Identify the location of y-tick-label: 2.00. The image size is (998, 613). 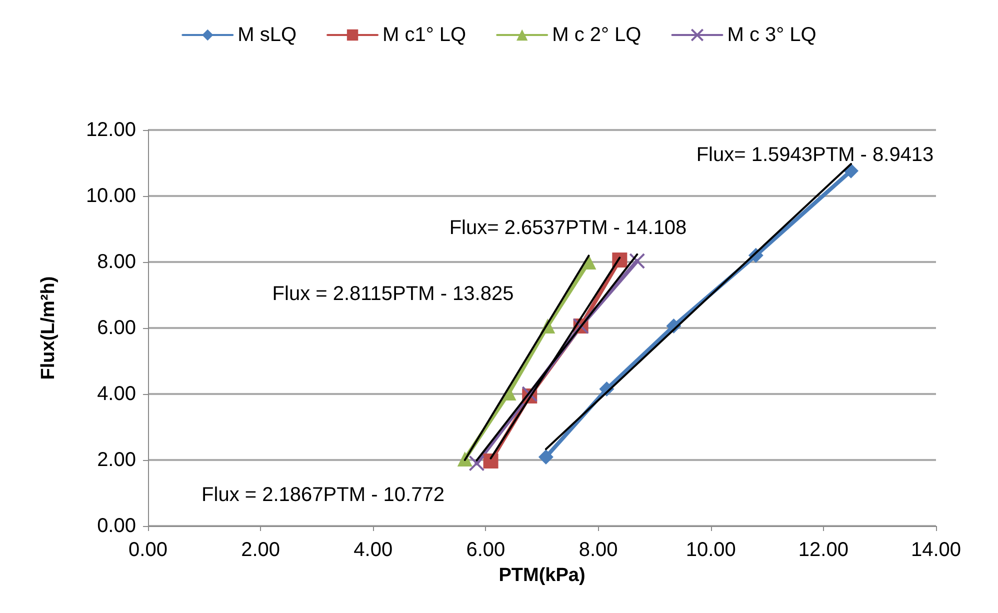
(116, 460).